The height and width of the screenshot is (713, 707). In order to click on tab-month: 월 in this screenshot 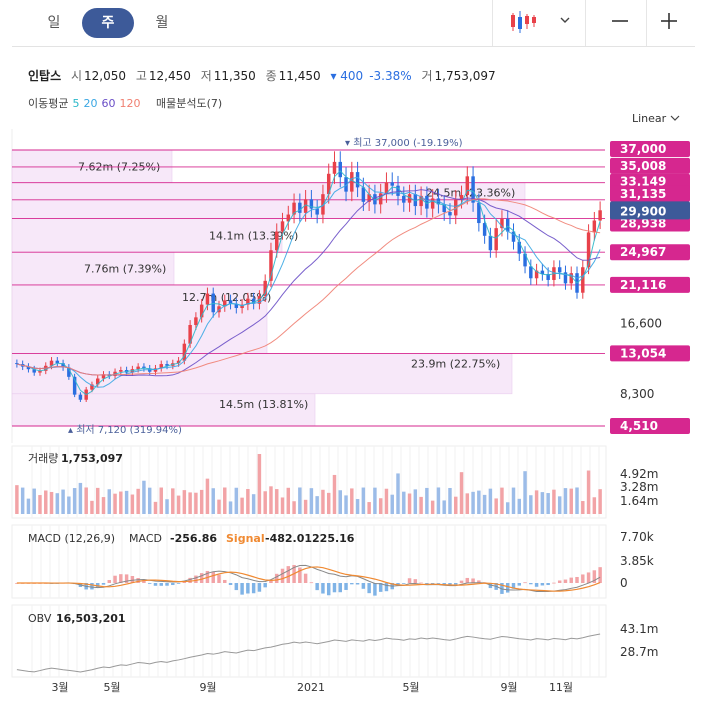, I will do `click(162, 23)`.